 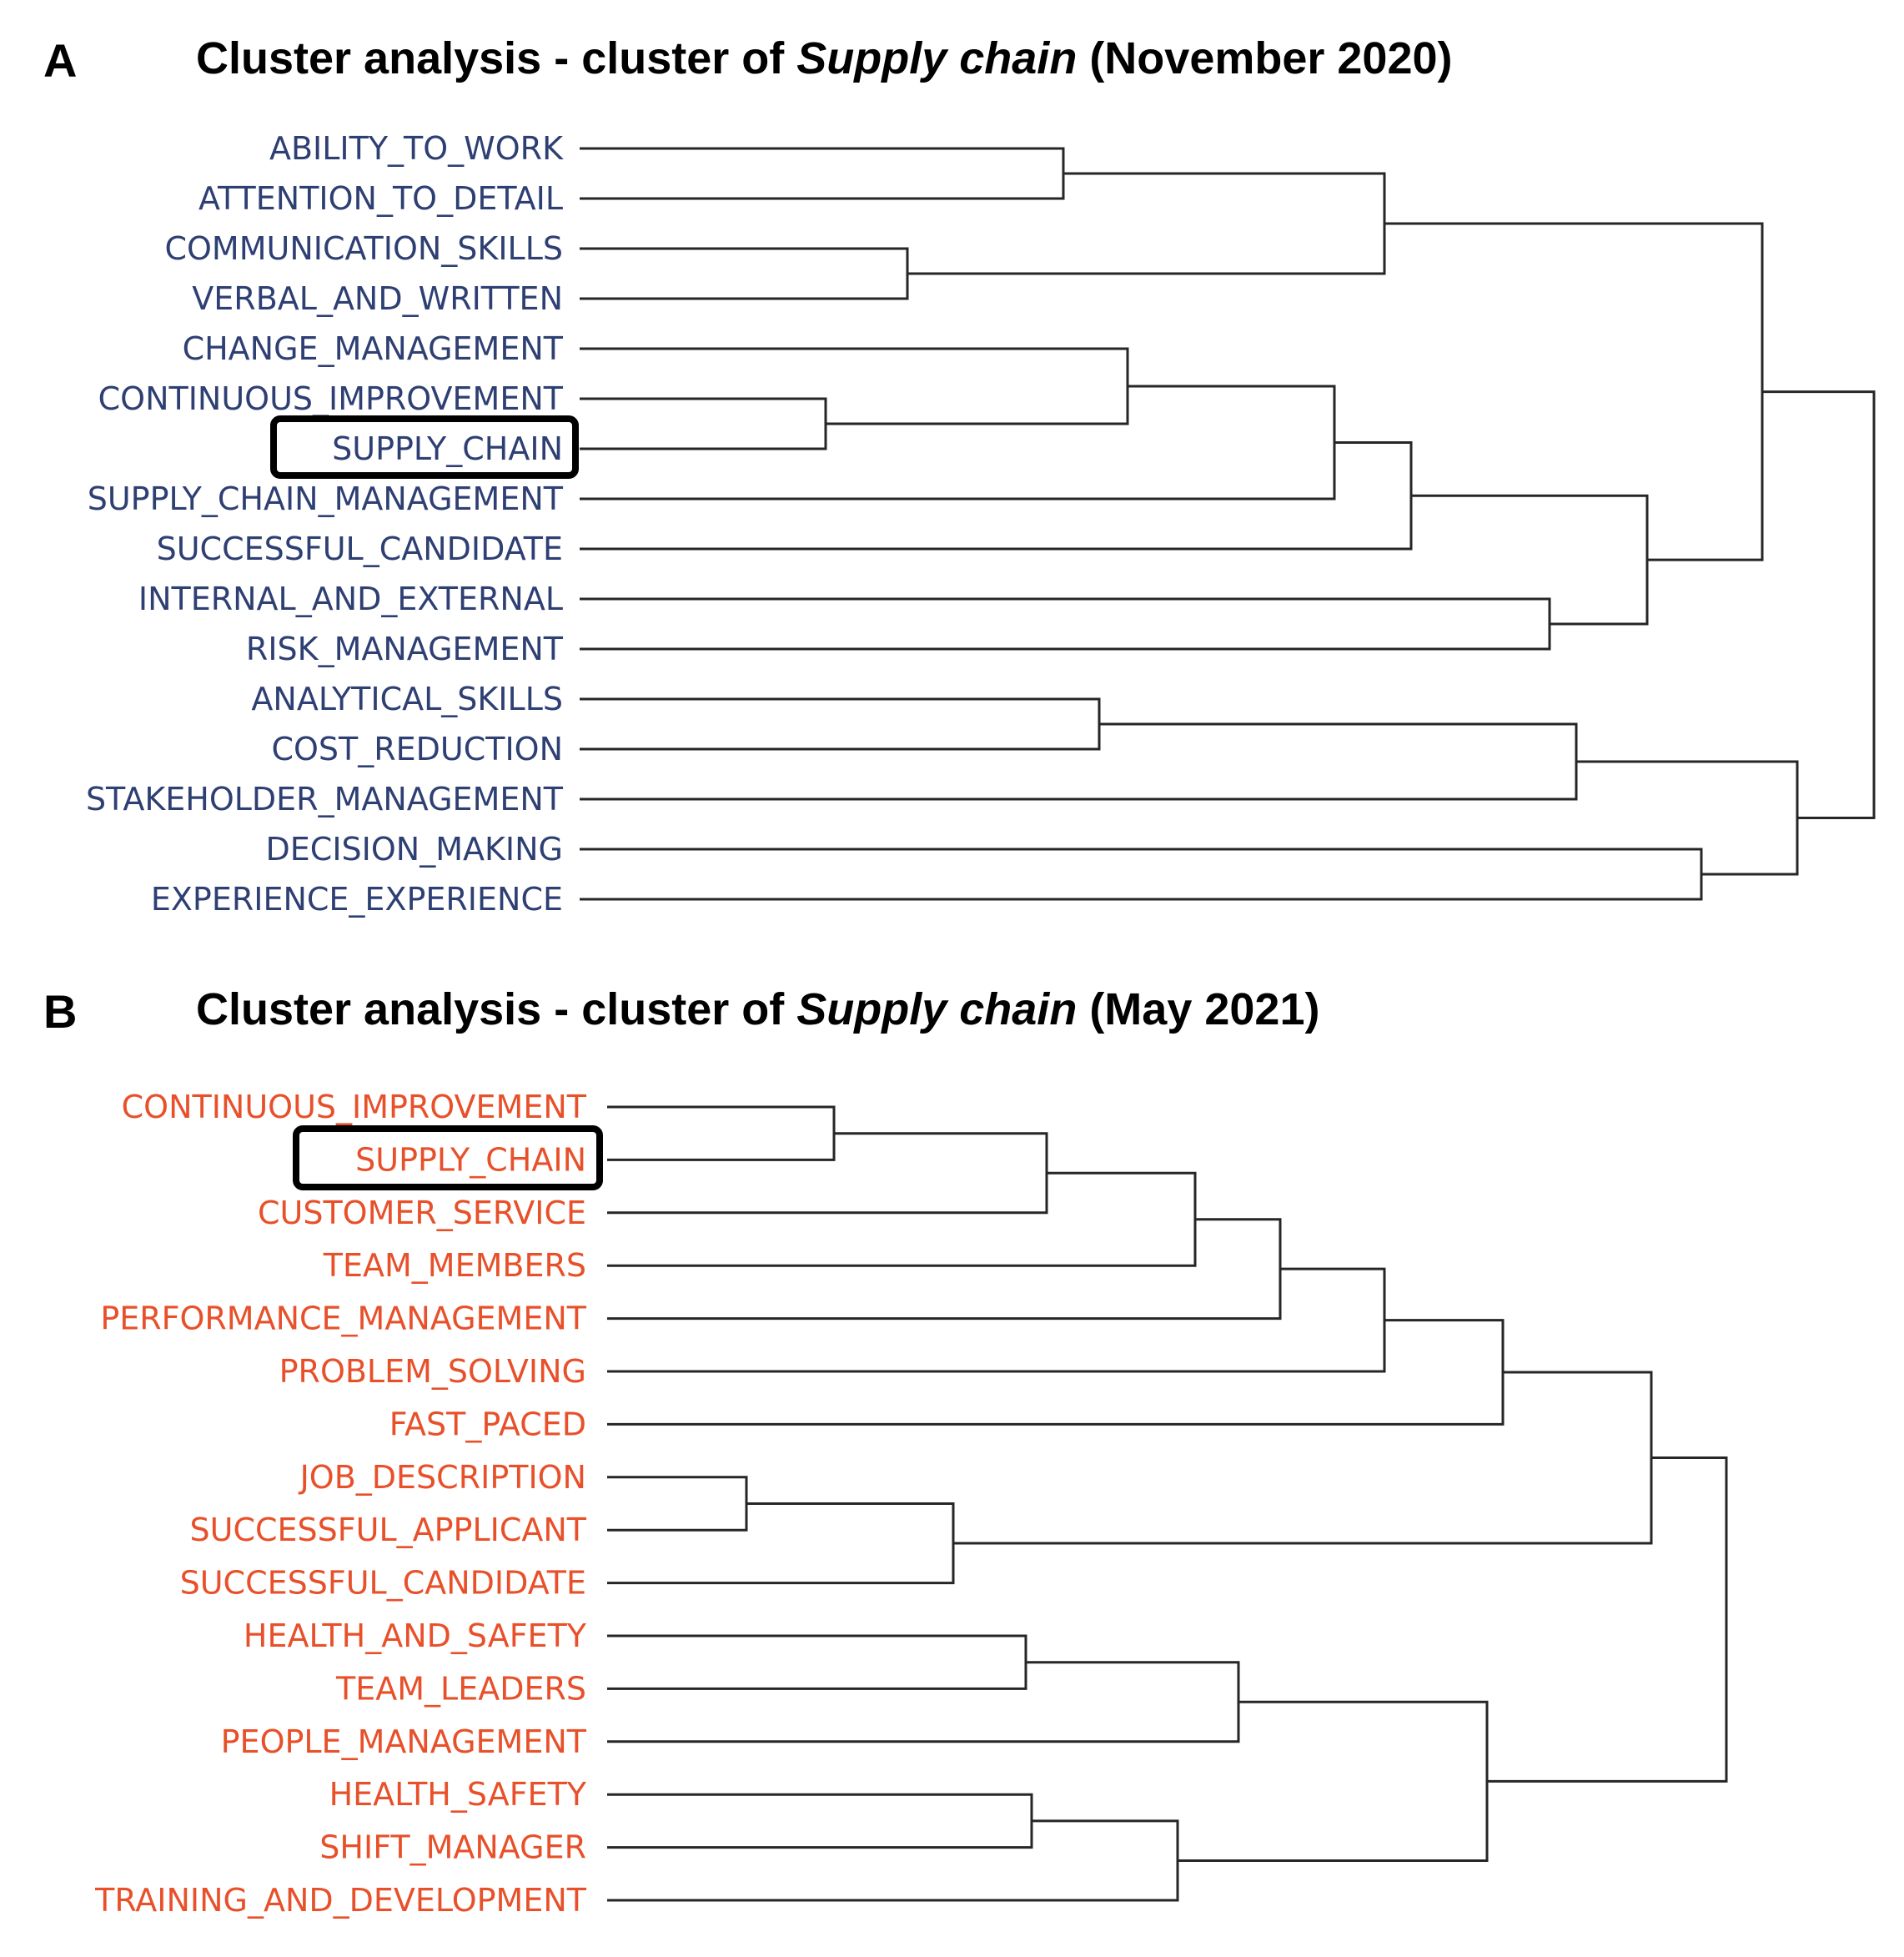 What do you see at coordinates (325, 799) in the screenshot?
I see `leaf-label: STAKEHOLDER_MANAGEMENT` at bounding box center [325, 799].